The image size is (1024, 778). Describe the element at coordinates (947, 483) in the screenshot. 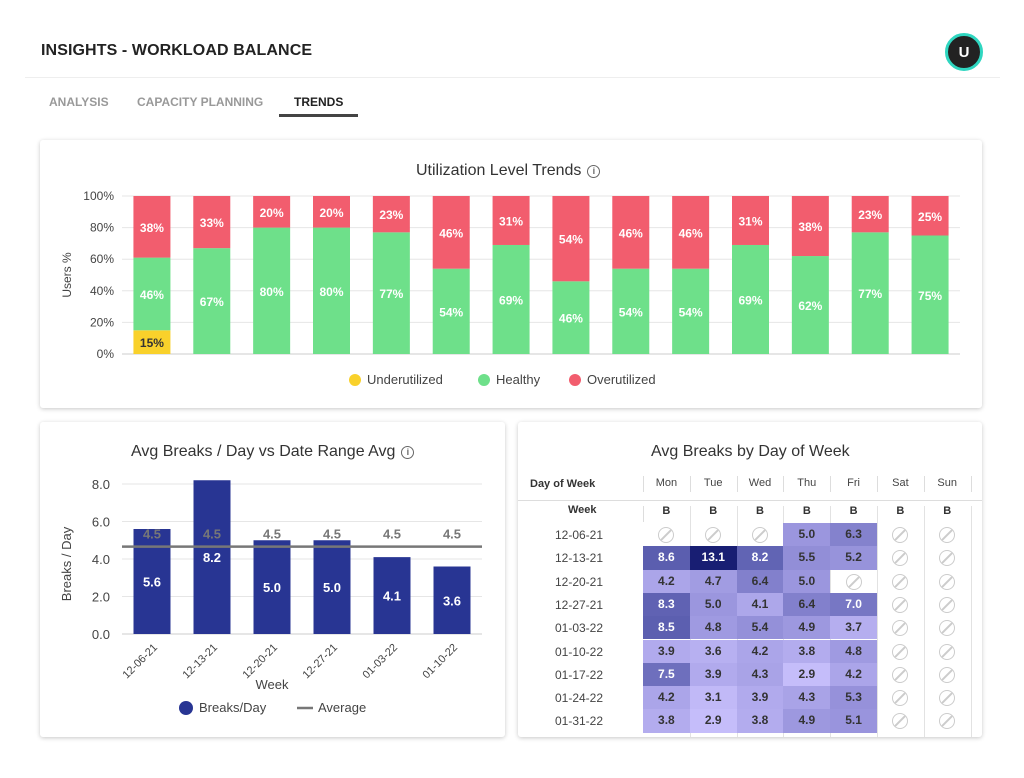

I see `day-column-header: Sun` at that location.